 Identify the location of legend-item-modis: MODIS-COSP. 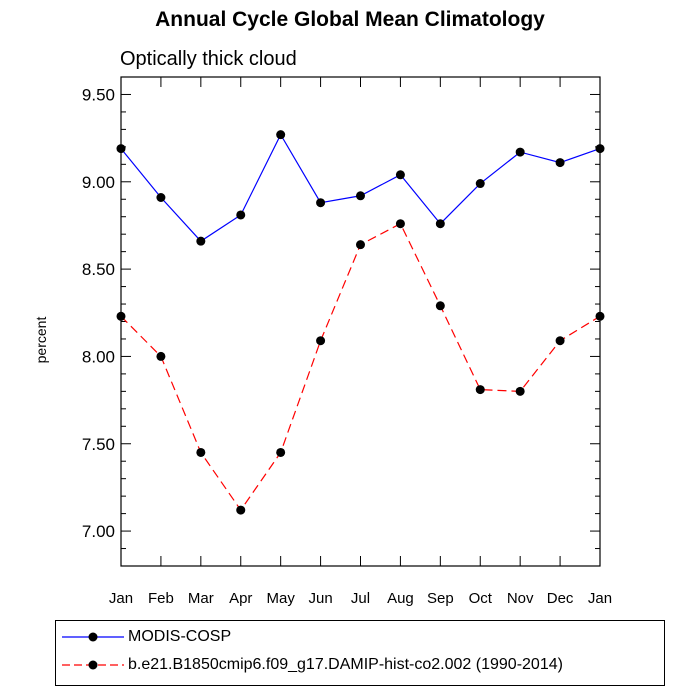
(360, 637).